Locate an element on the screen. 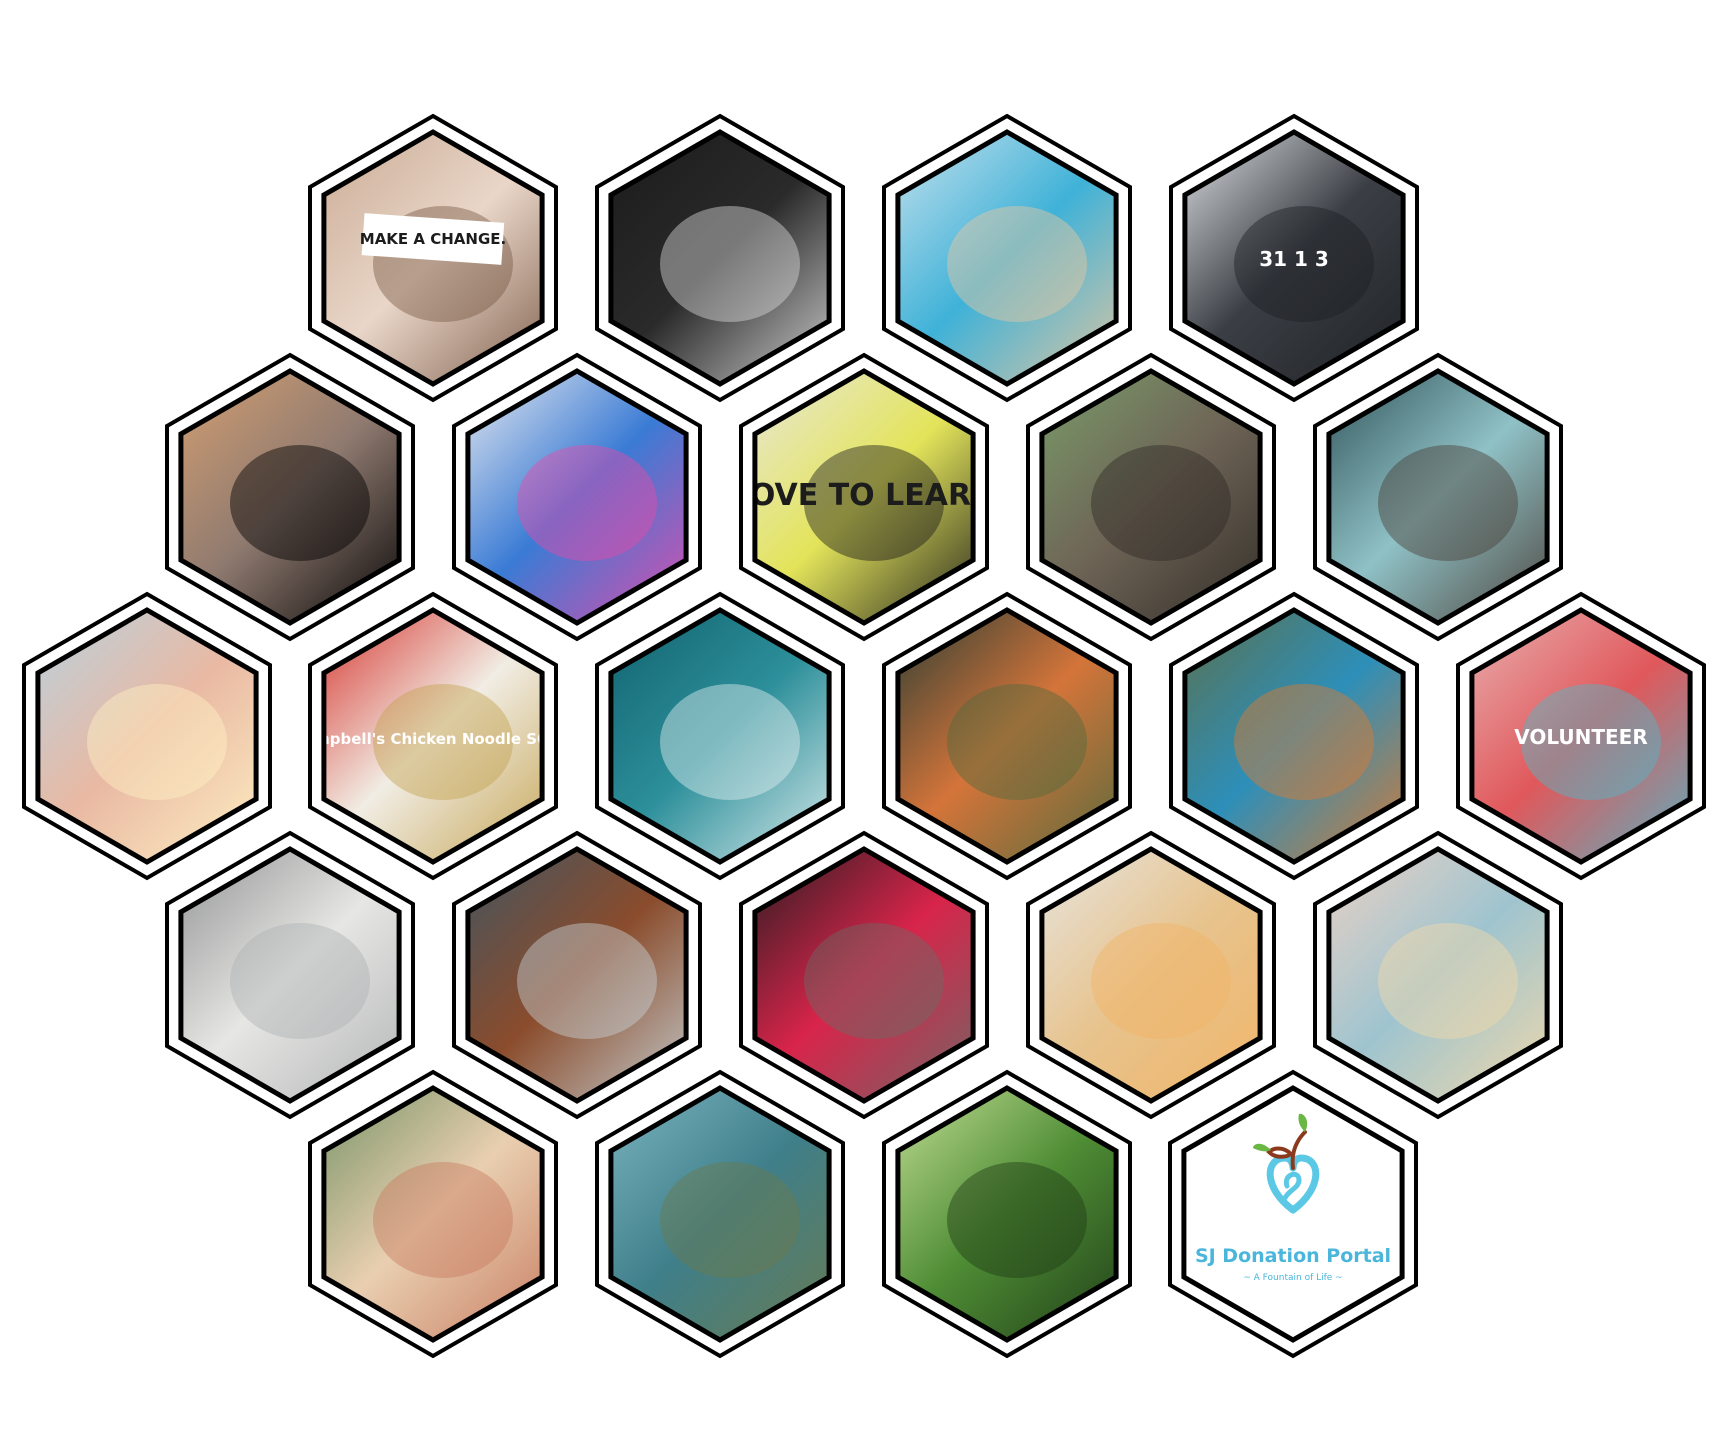 The image size is (1720, 1446). hex-tile-love-to-learn: LOVE TO LEARN is located at coordinates (864, 497).